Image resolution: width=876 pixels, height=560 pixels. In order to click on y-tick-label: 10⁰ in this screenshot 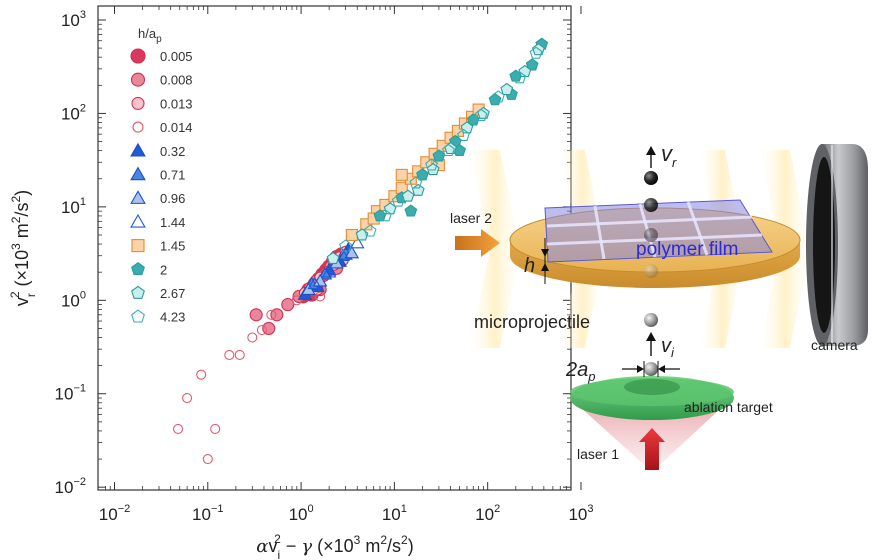, I will do `click(73, 299)`.